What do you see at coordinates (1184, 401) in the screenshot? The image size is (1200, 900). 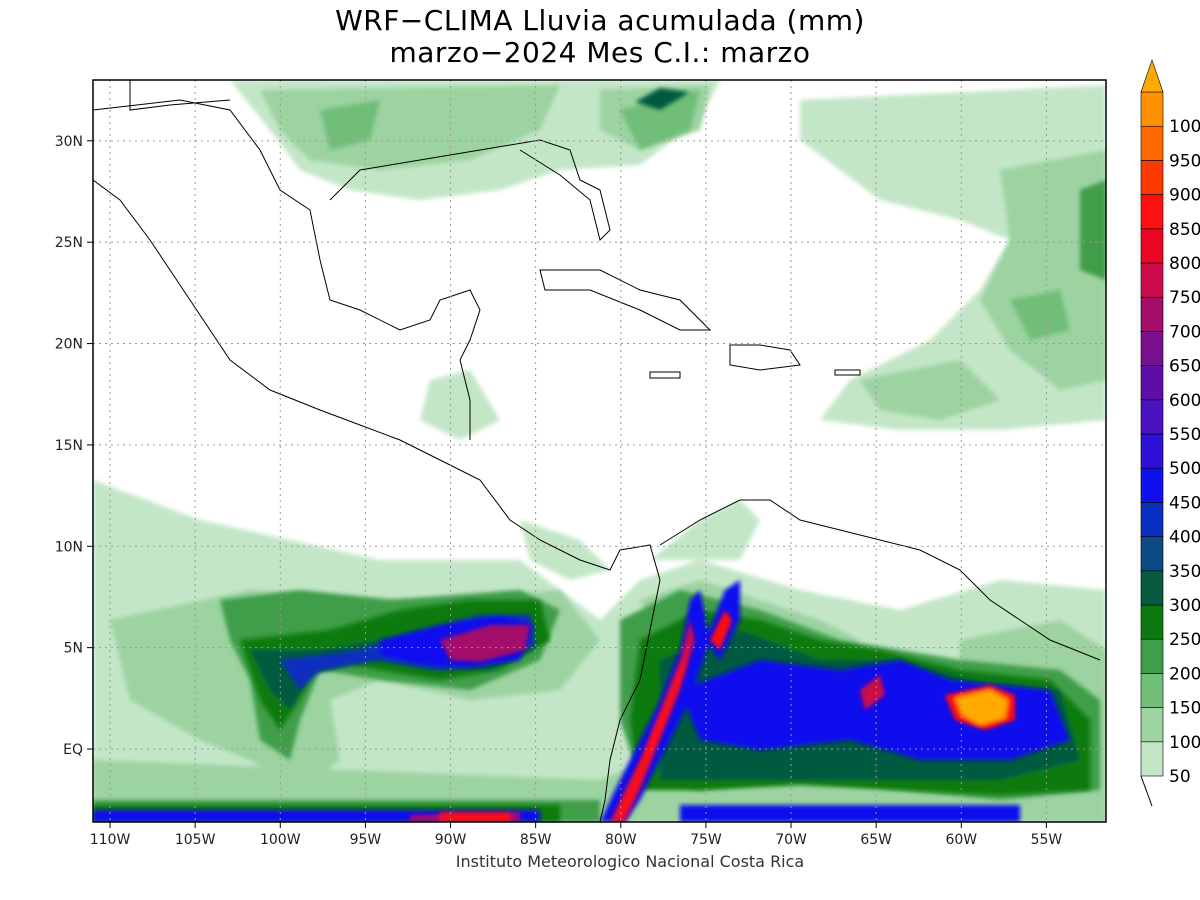 I see `colorbar-label: 600` at bounding box center [1184, 401].